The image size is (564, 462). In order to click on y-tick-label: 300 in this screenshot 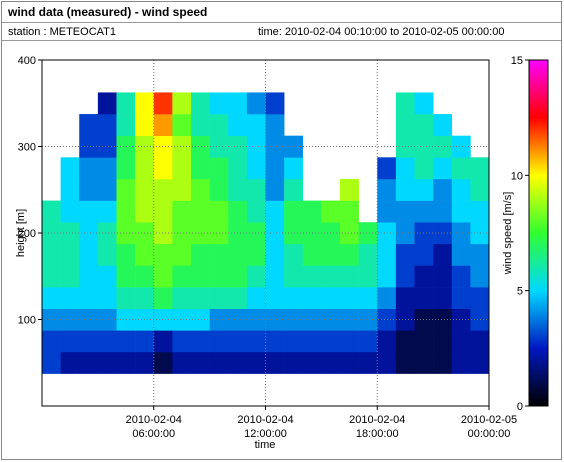, I will do `click(27, 148)`.